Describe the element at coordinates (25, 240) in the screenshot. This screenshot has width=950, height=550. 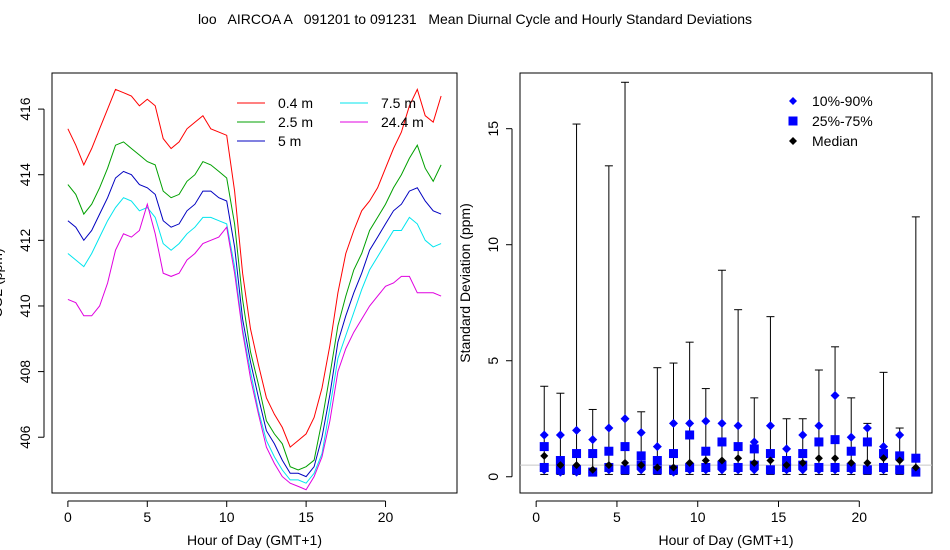
I see `y-tick-label: 412` at that location.